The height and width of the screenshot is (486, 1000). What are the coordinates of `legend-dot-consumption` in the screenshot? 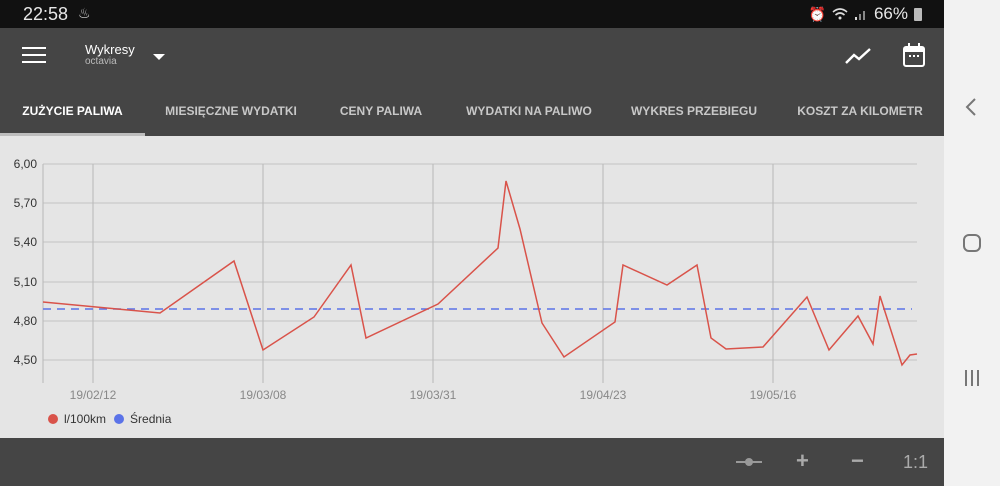 It's located at (53, 419).